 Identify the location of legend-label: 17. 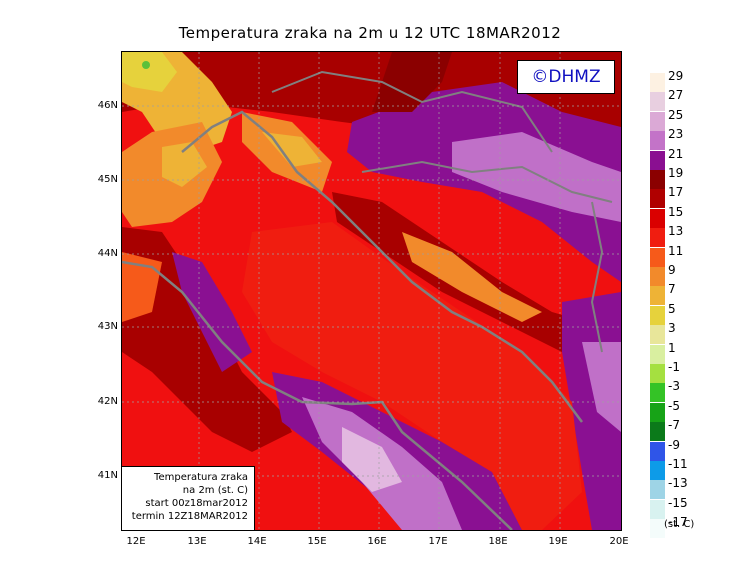
(676, 192).